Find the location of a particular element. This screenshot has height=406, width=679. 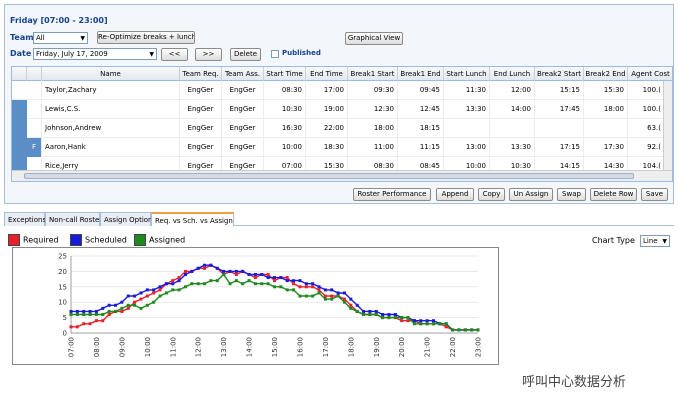

swap-button: Swap is located at coordinates (571, 194).